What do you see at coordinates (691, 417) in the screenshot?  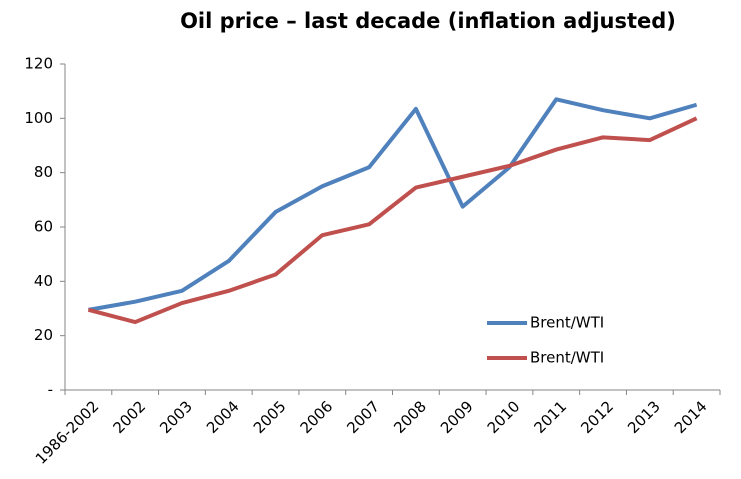 I see `x-tick-label: 2014` at bounding box center [691, 417].